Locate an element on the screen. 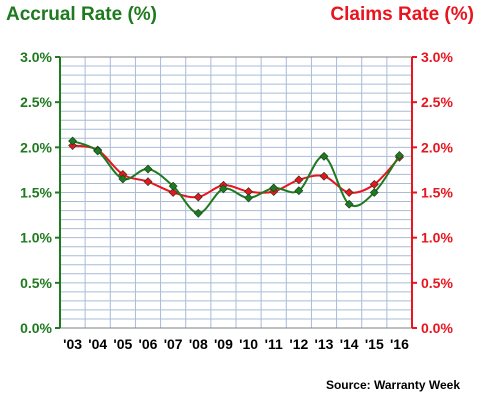 This screenshot has width=480, height=405. left-tick-label: 2.0% is located at coordinates (36, 147).